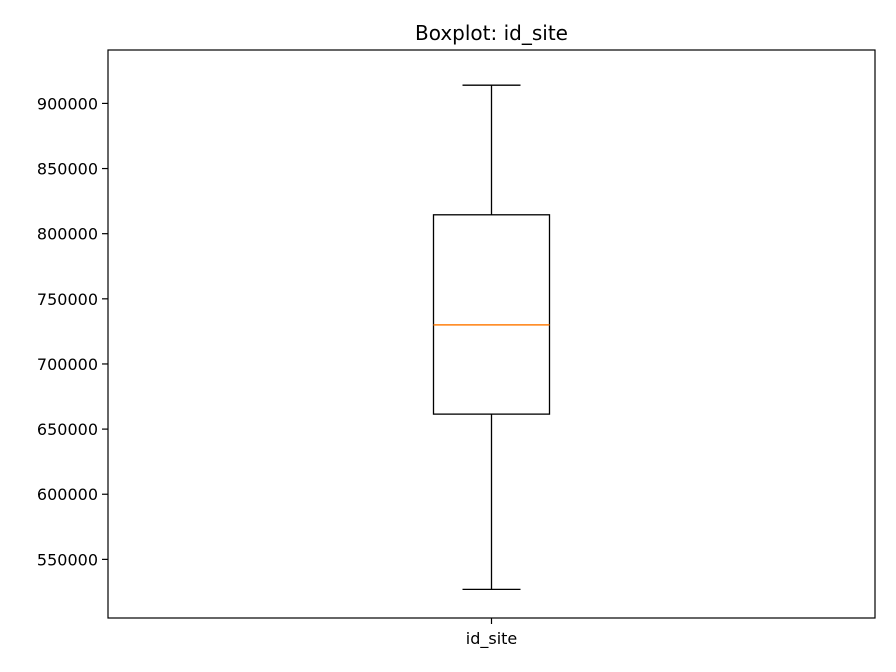 This screenshot has width=896, height=672. What do you see at coordinates (67, 103) in the screenshot?
I see `y-tick-label: 900000` at bounding box center [67, 103].